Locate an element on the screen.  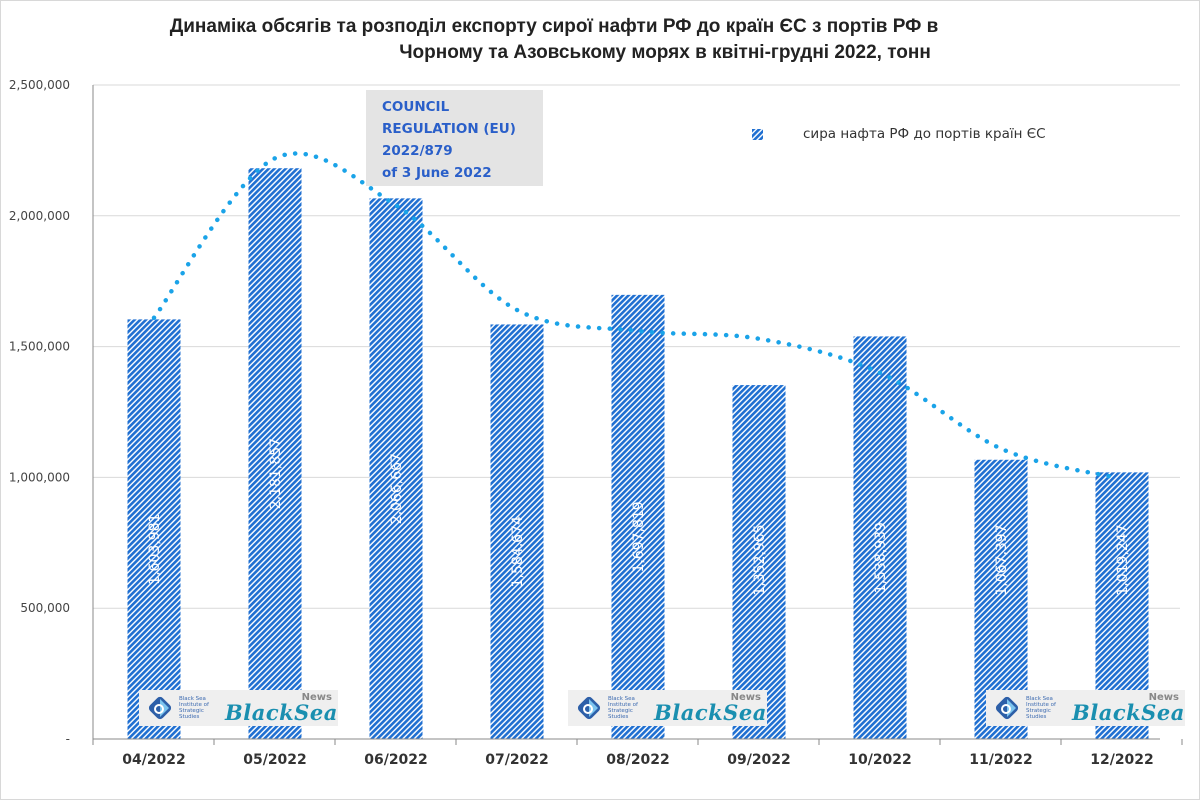
legend-swatch is located at coordinates (757, 134).